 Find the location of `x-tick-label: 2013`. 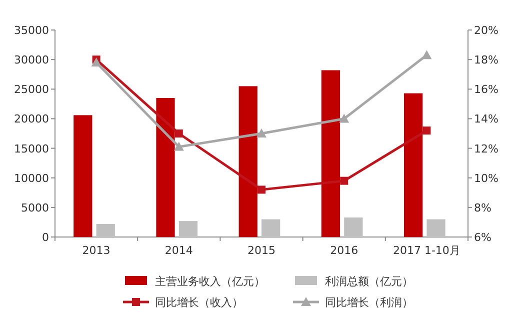

x-tick-label: 2013 is located at coordinates (96, 250).